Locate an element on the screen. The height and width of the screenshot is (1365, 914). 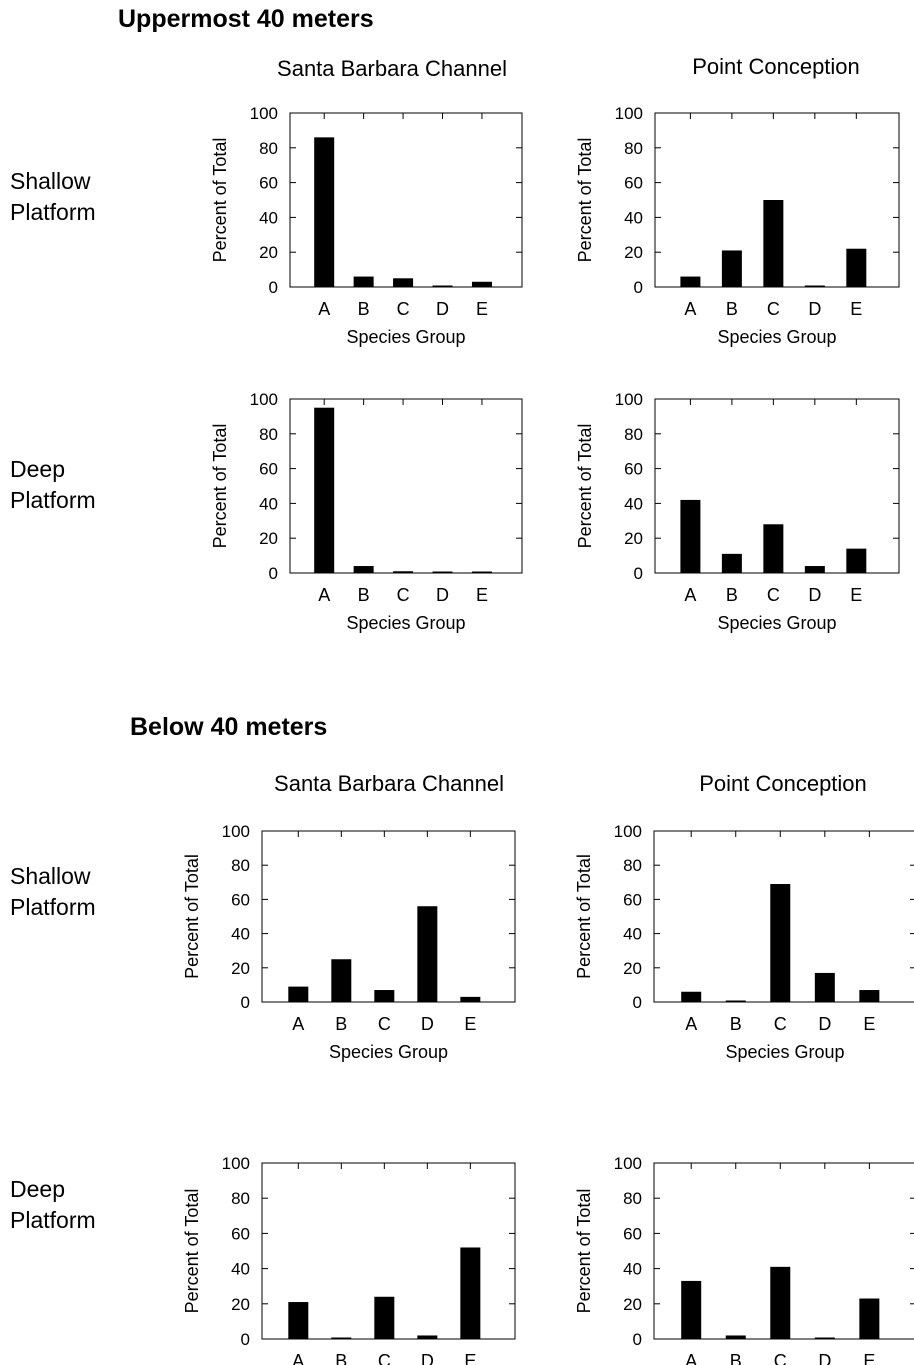
row-label-deep-upper: Deep Platform is located at coordinates (53, 485).